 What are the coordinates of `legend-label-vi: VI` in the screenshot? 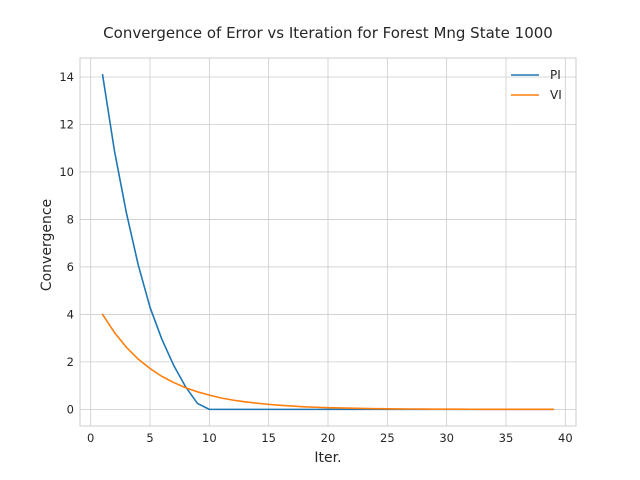 It's located at (556, 95).